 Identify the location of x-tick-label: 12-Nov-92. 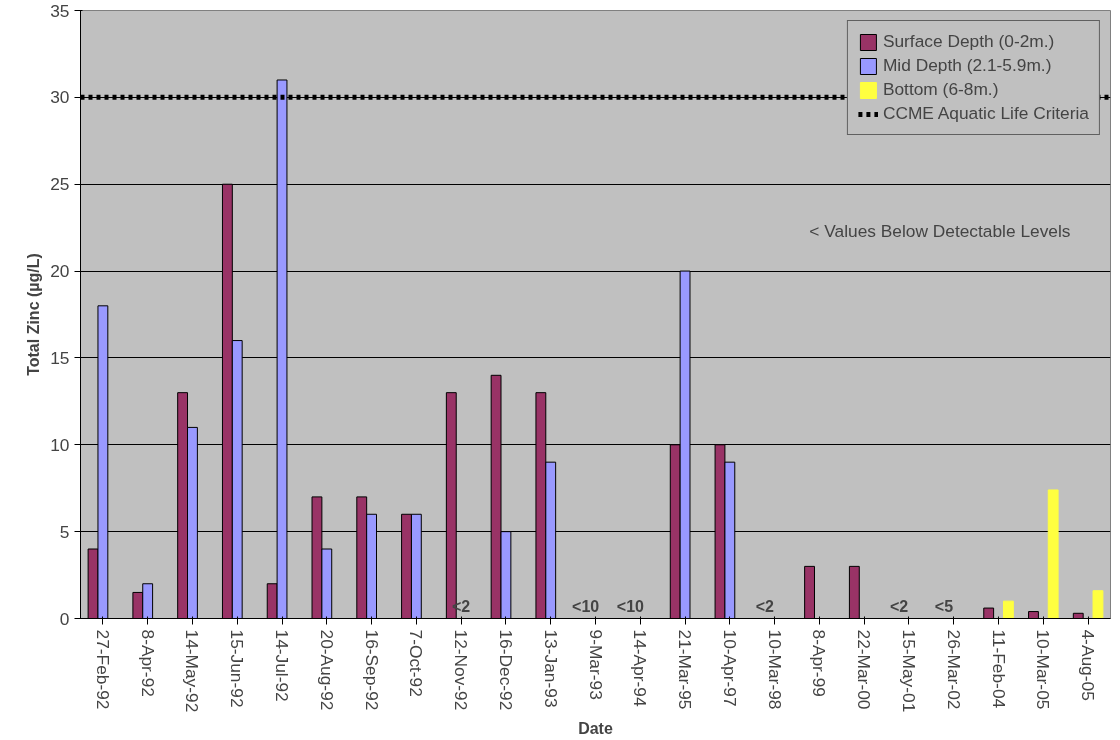
(461, 670).